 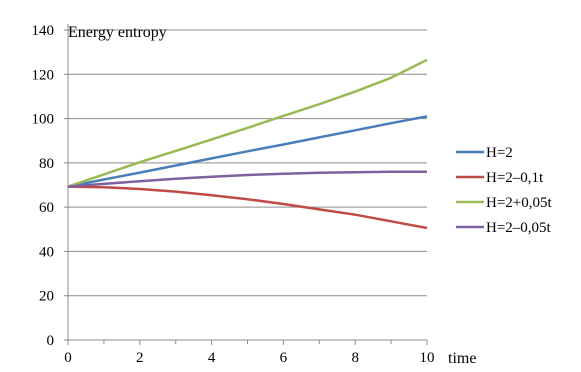 What do you see at coordinates (68, 358) in the screenshot?
I see `x-tick-label-0: 0` at bounding box center [68, 358].